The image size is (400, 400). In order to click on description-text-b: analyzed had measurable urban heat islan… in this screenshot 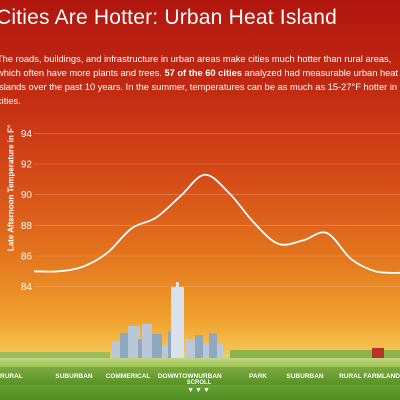, I will do `click(199, 87)`.